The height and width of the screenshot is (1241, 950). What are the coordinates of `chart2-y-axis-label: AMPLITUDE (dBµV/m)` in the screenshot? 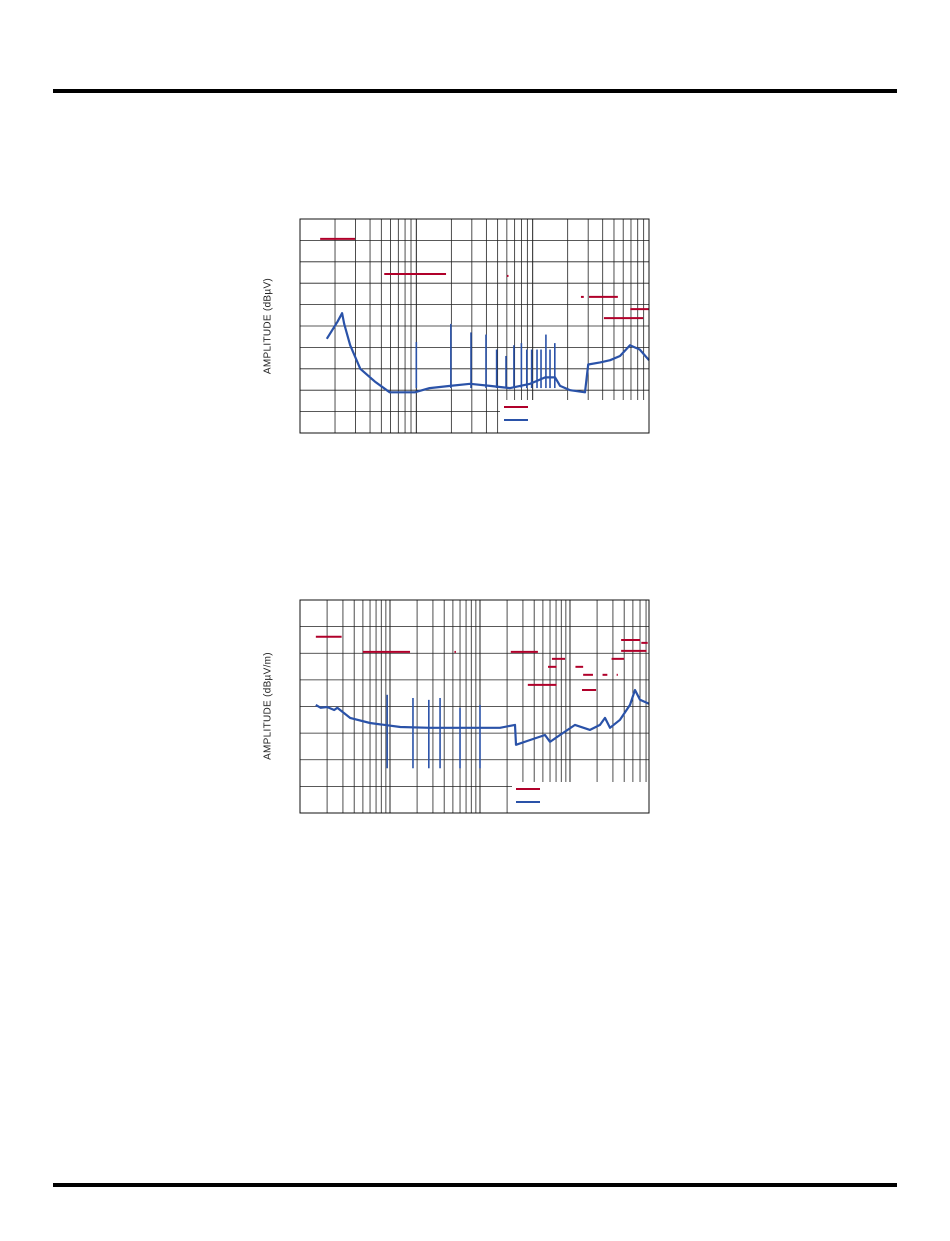 It's located at (268, 706).